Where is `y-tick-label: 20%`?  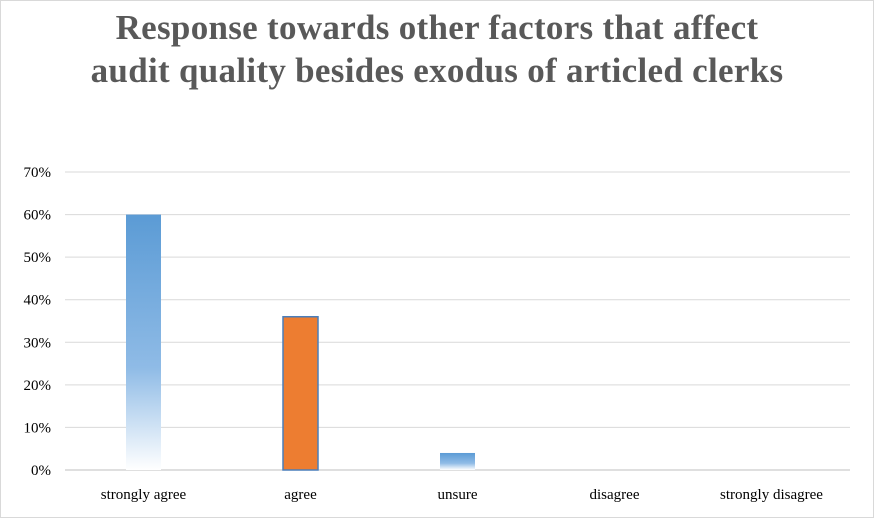 y-tick-label: 20% is located at coordinates (38, 386).